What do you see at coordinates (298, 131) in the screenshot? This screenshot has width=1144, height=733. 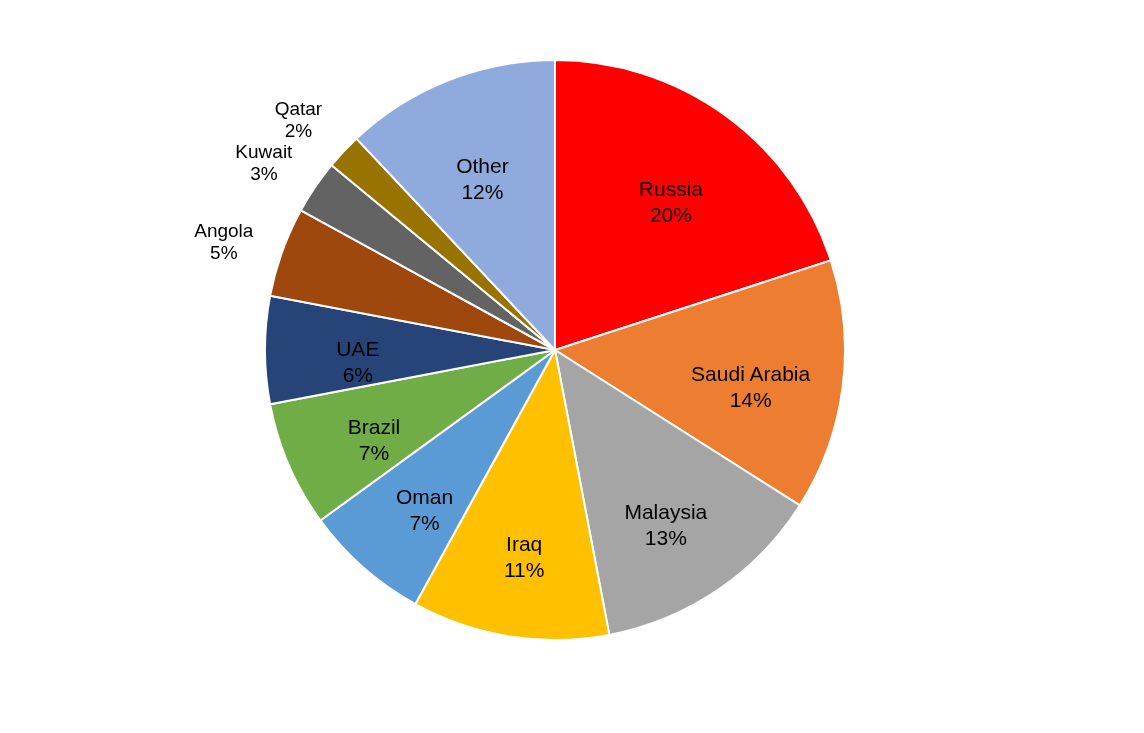 I see `data-label: 2%` at bounding box center [298, 131].